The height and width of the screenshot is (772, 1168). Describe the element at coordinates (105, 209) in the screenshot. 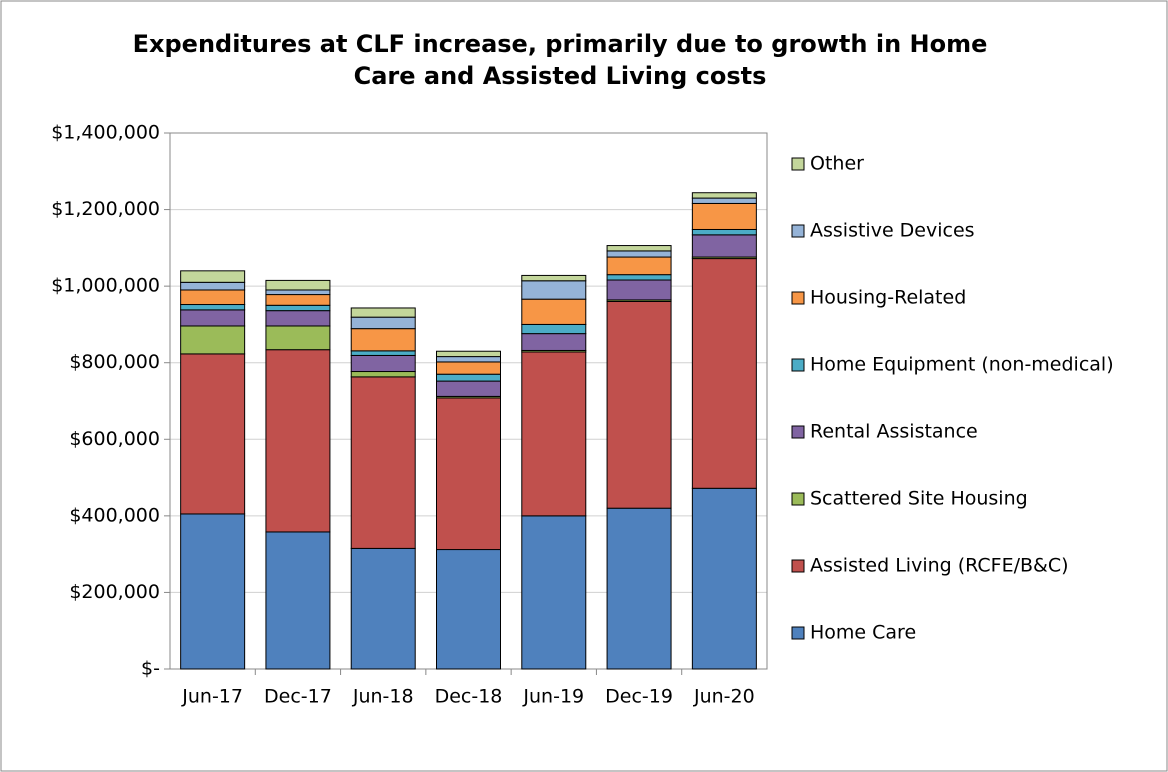

I see `y-tick-label: $1,200,000` at that location.